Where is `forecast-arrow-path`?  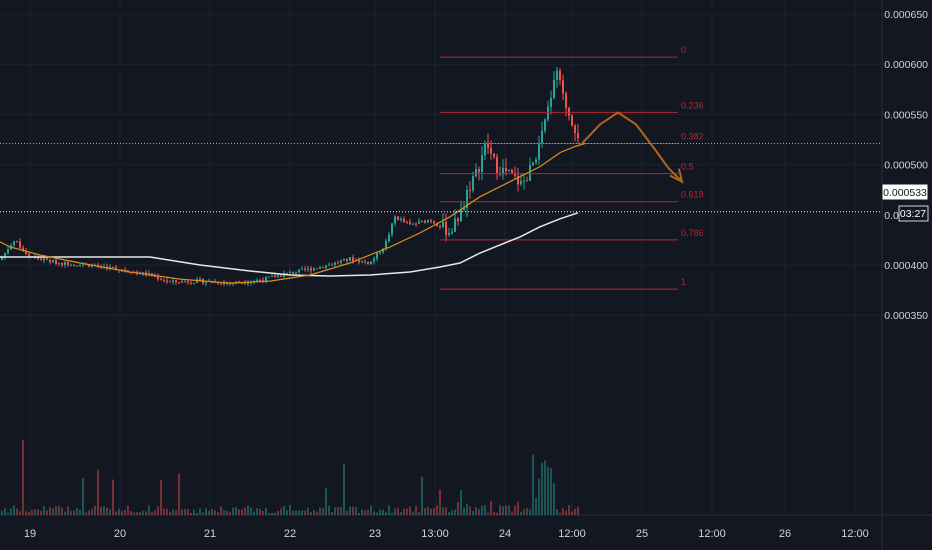
forecast-arrow-path is located at coordinates (632, 147).